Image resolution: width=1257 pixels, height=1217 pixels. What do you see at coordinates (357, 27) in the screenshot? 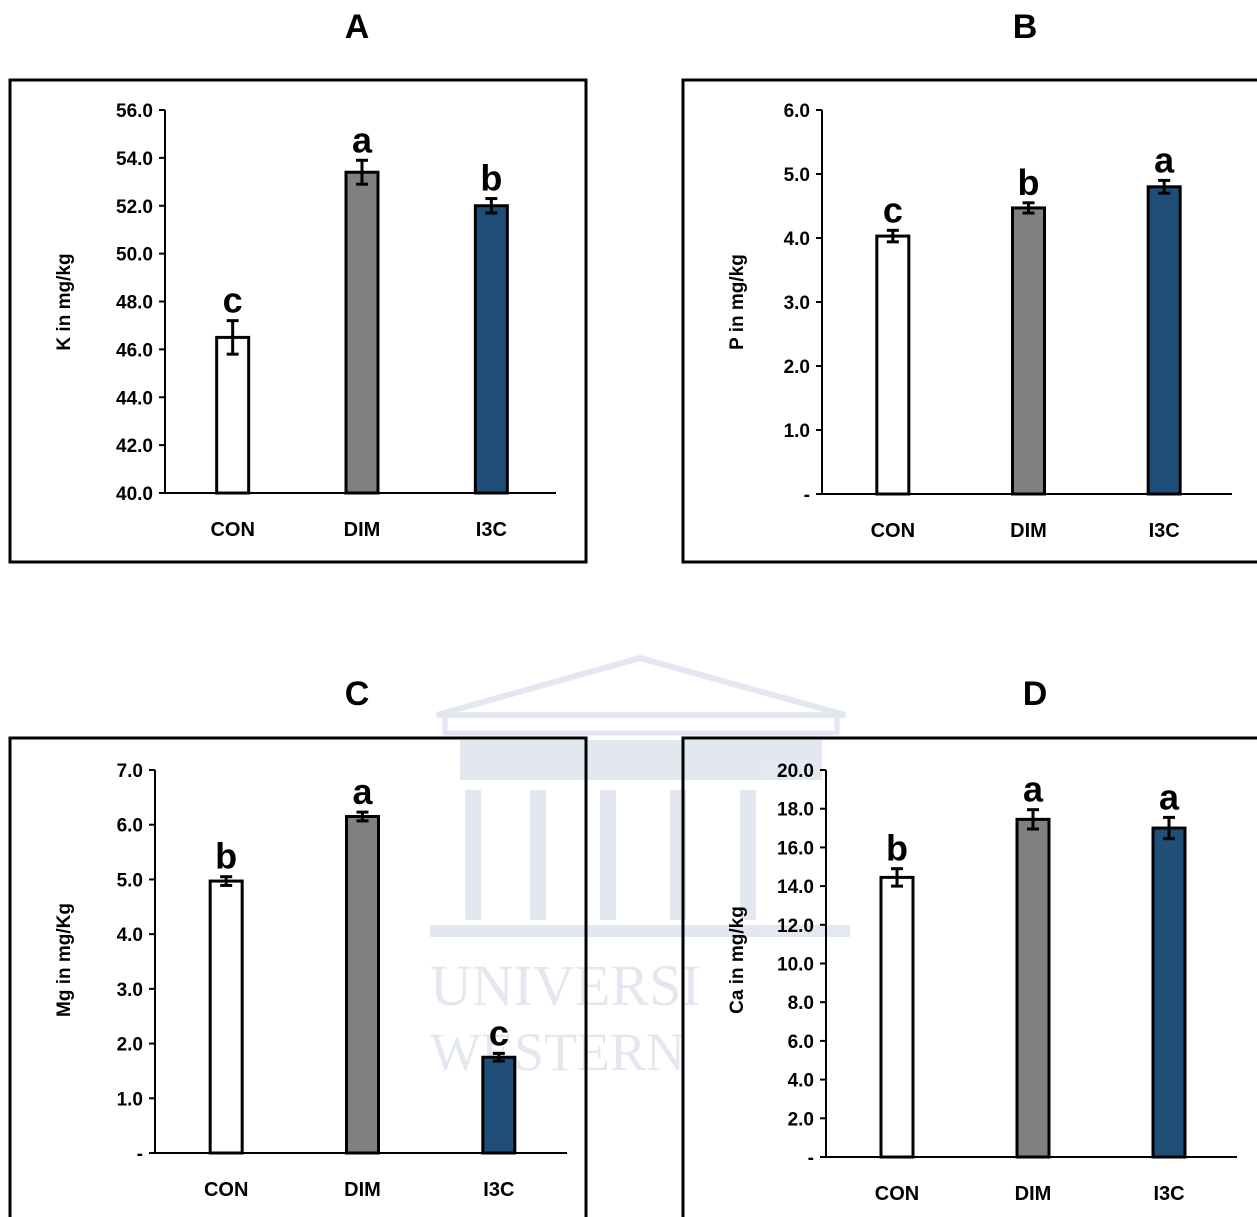
I see `chart-title: A` at bounding box center [357, 27].